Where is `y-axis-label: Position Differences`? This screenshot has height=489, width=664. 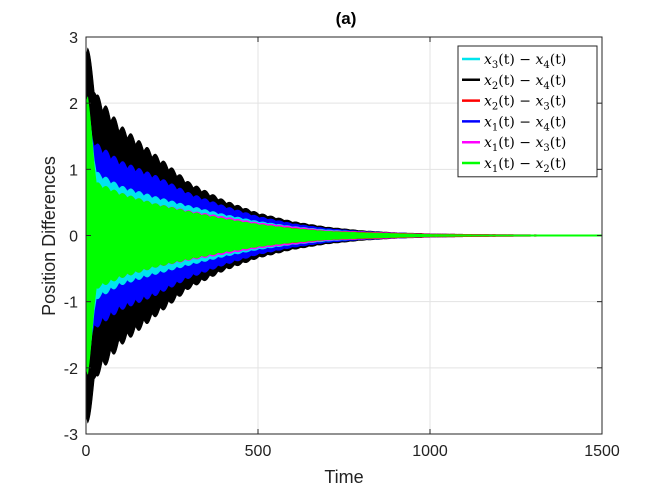 y-axis-label: Position Differences is located at coordinates (49, 236).